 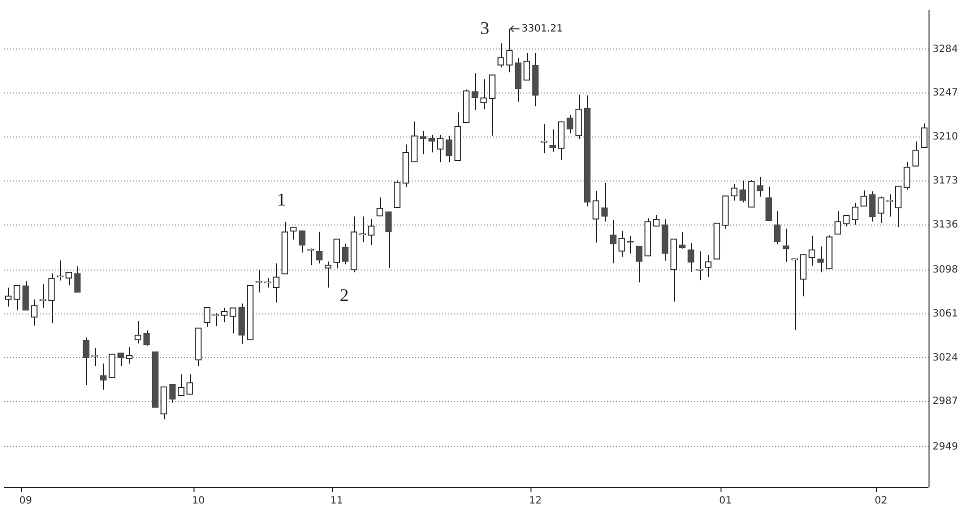 What do you see at coordinates (25, 501) in the screenshot?
I see `x-tick-label: 09` at bounding box center [25, 501].